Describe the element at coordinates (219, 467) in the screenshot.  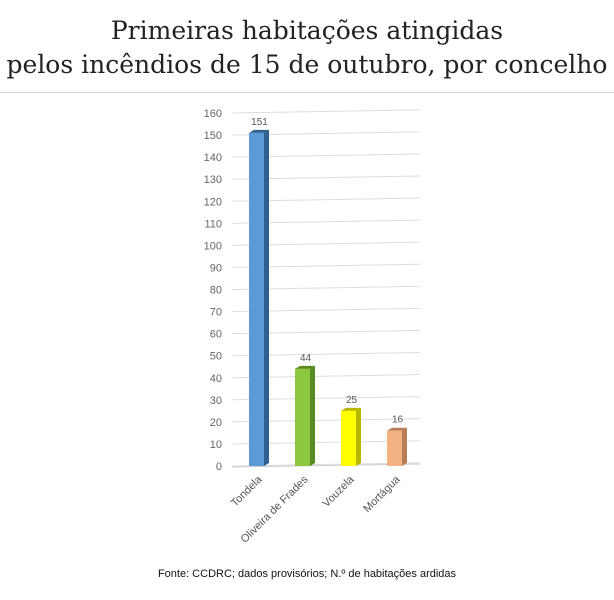
I see `y-tick-label: 0` at that location.